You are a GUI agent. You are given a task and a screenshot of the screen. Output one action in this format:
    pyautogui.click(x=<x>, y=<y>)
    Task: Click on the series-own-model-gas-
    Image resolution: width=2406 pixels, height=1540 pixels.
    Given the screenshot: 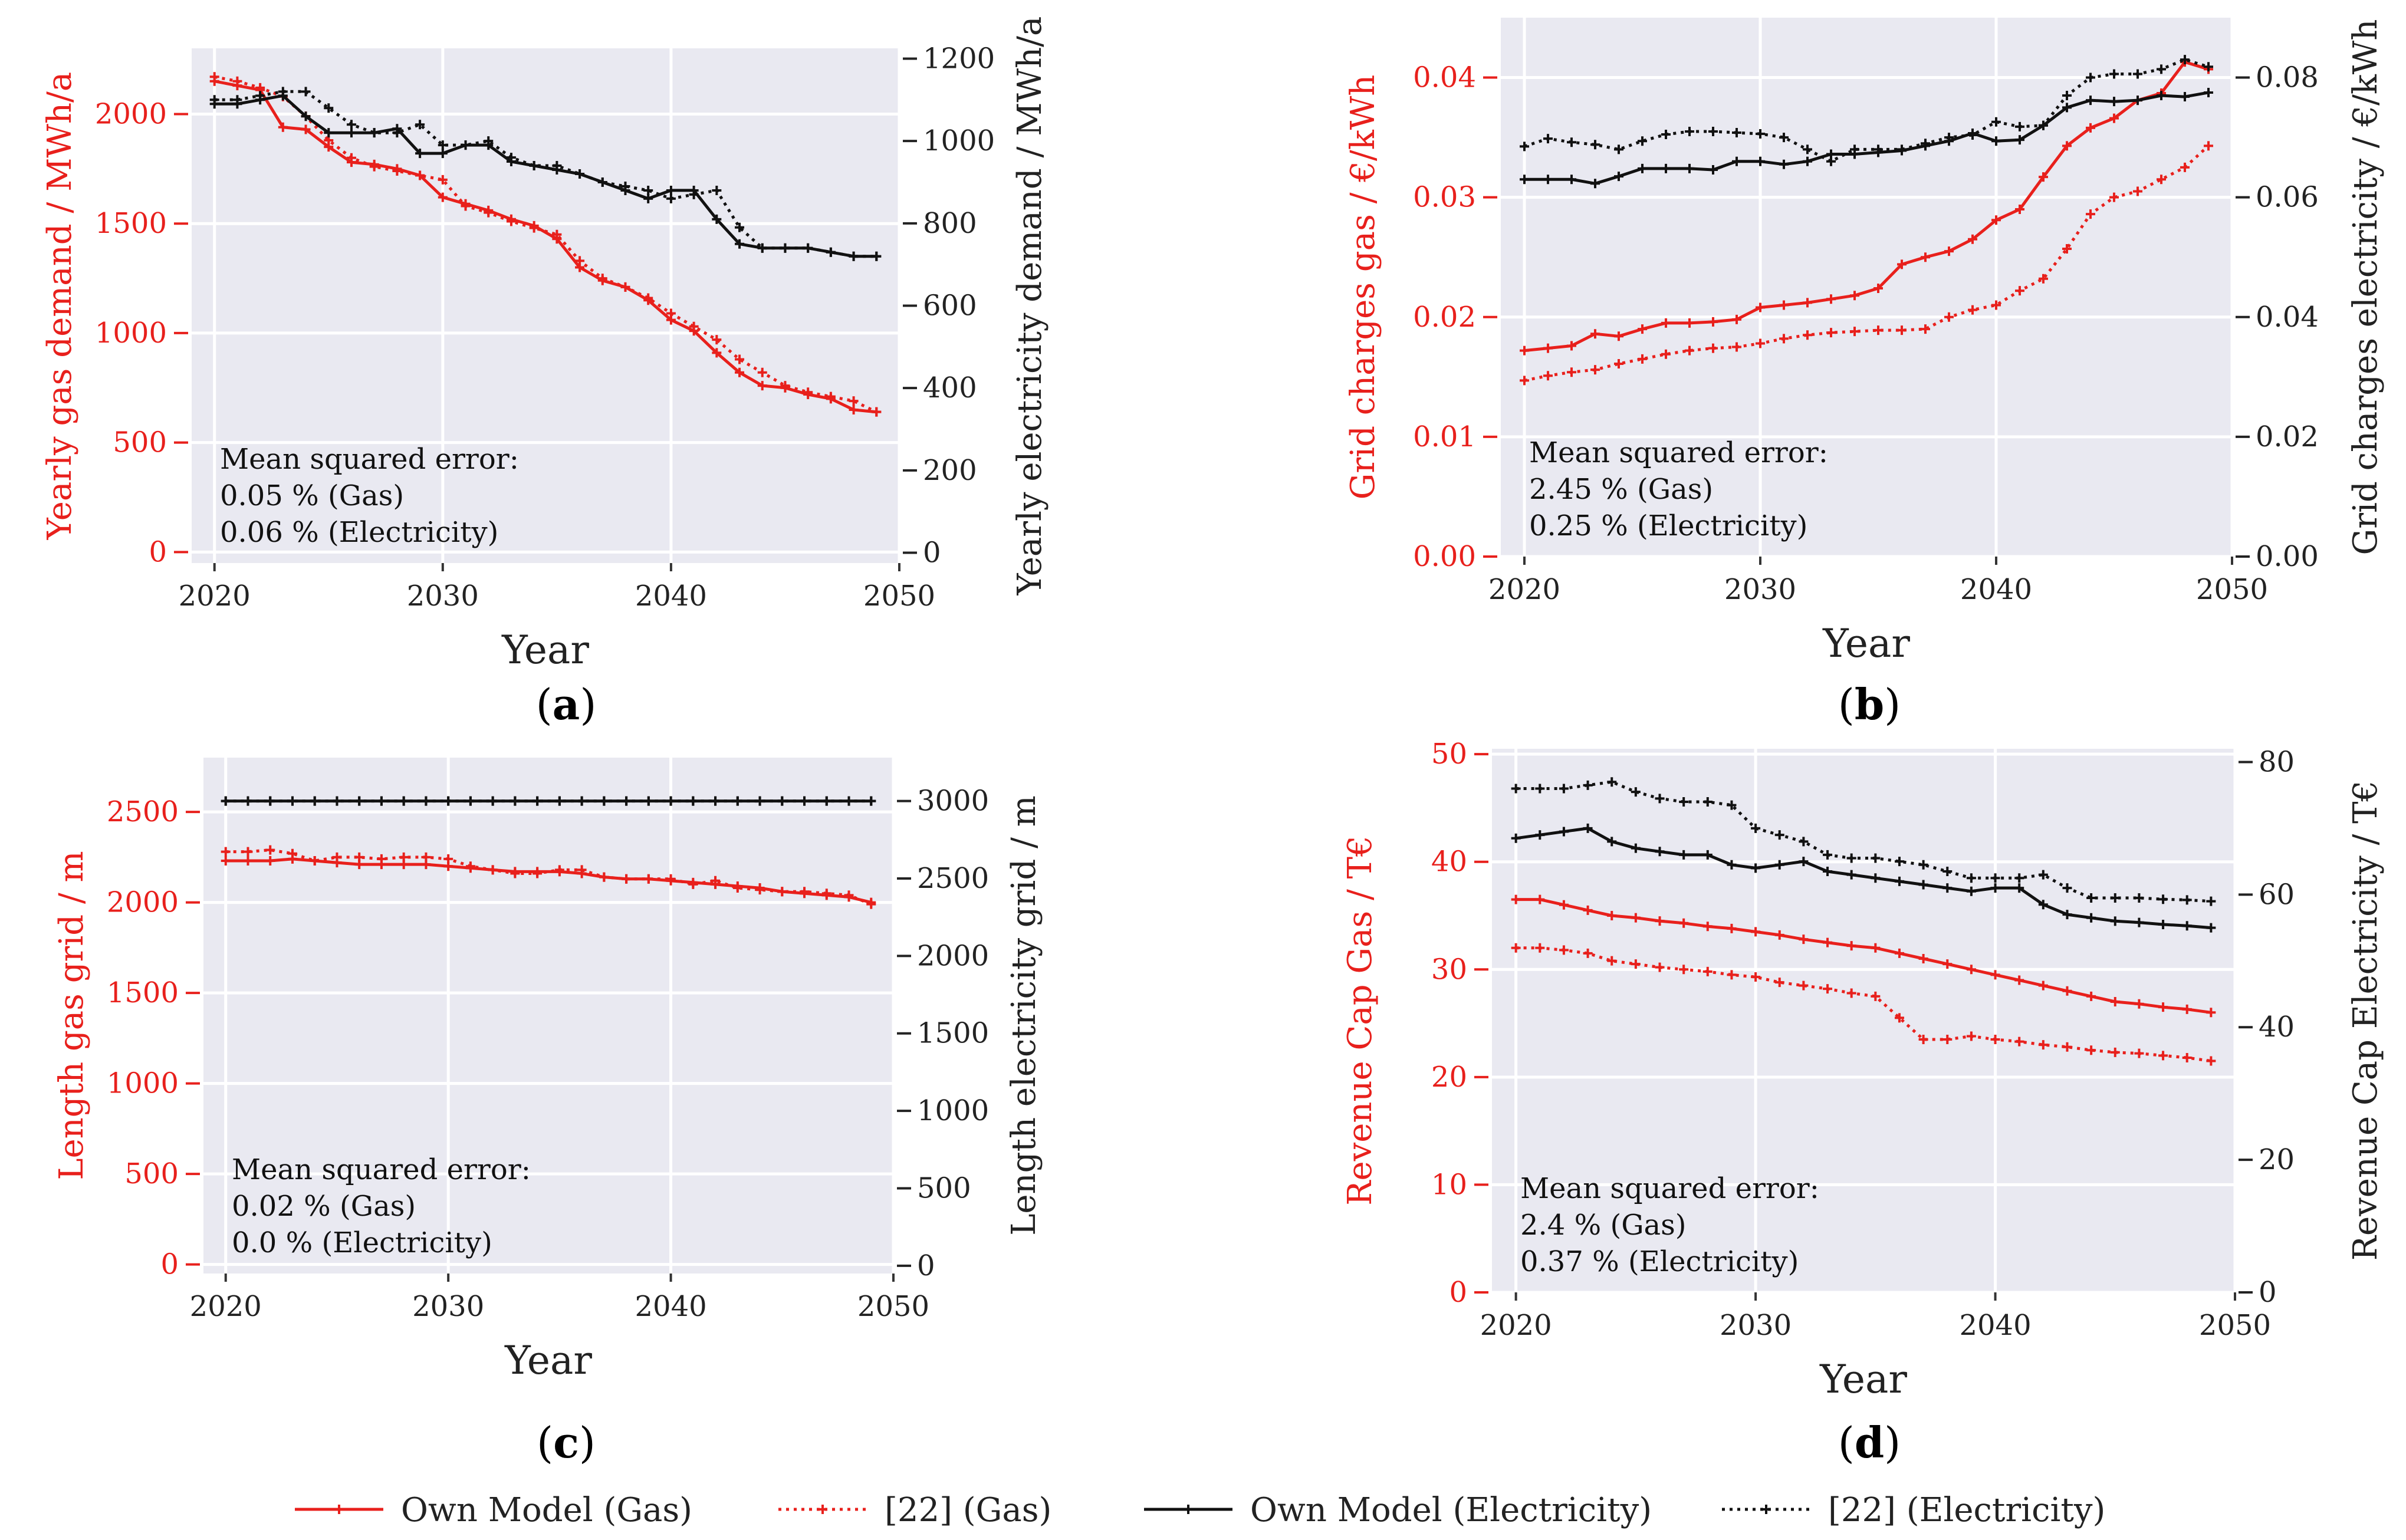 What is the action you would take?
    pyautogui.click(x=1867, y=206)
    